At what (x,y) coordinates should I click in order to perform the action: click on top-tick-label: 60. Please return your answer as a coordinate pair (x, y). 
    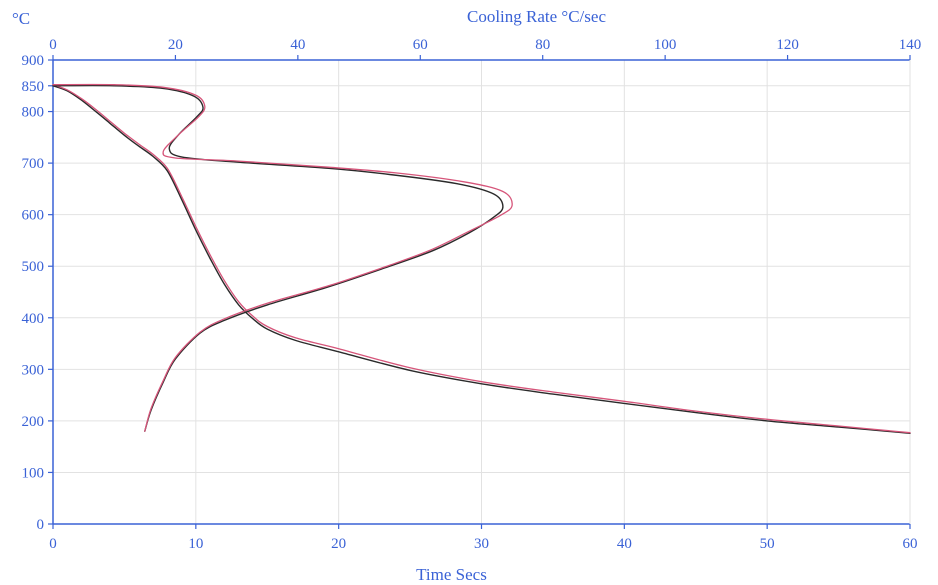
    Looking at the image, I should click on (420, 45).